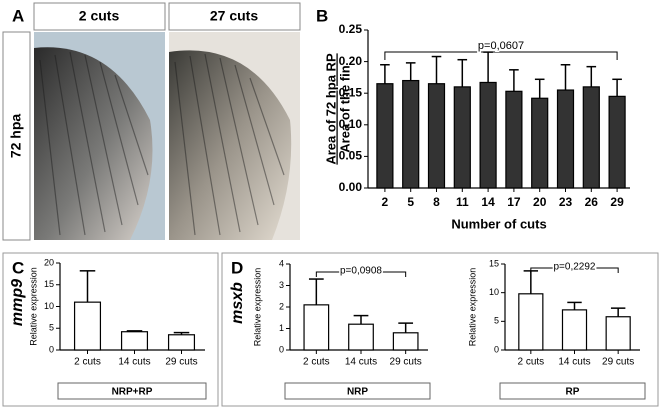 Image resolution: width=661 pixels, height=410 pixels. I want to click on x-tick-label: 11, so click(462, 202).